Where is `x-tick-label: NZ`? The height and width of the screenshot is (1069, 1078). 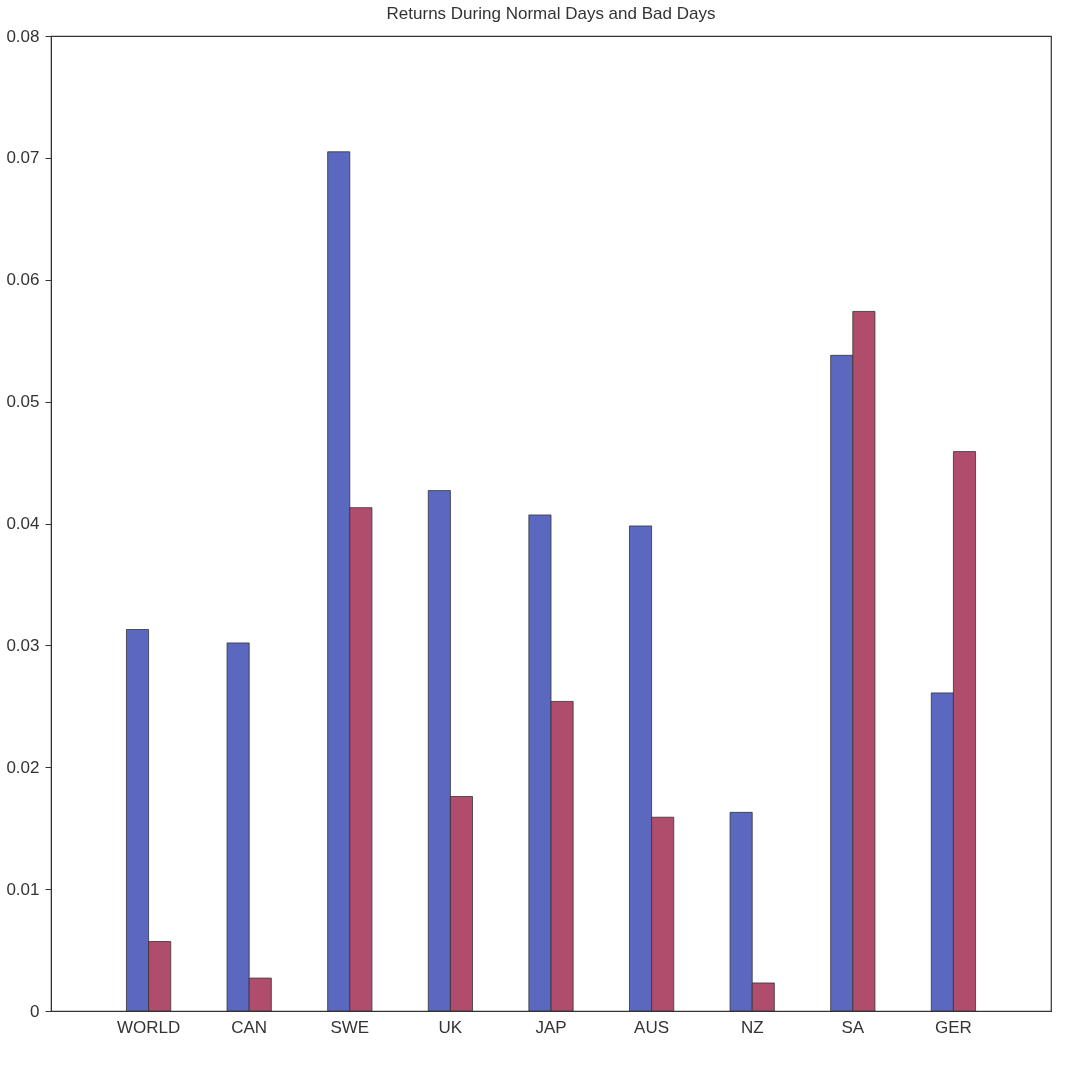 x-tick-label: NZ is located at coordinates (752, 1027).